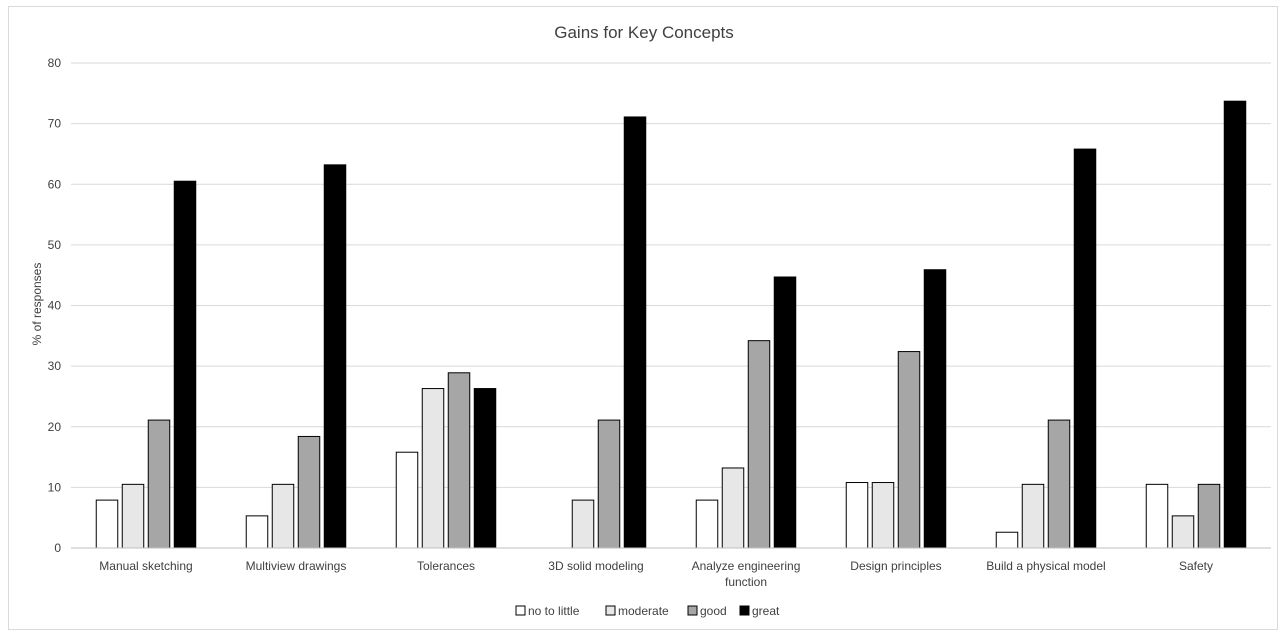 The height and width of the screenshot is (634, 1282). I want to click on y-tick-label: 0, so click(57, 548).